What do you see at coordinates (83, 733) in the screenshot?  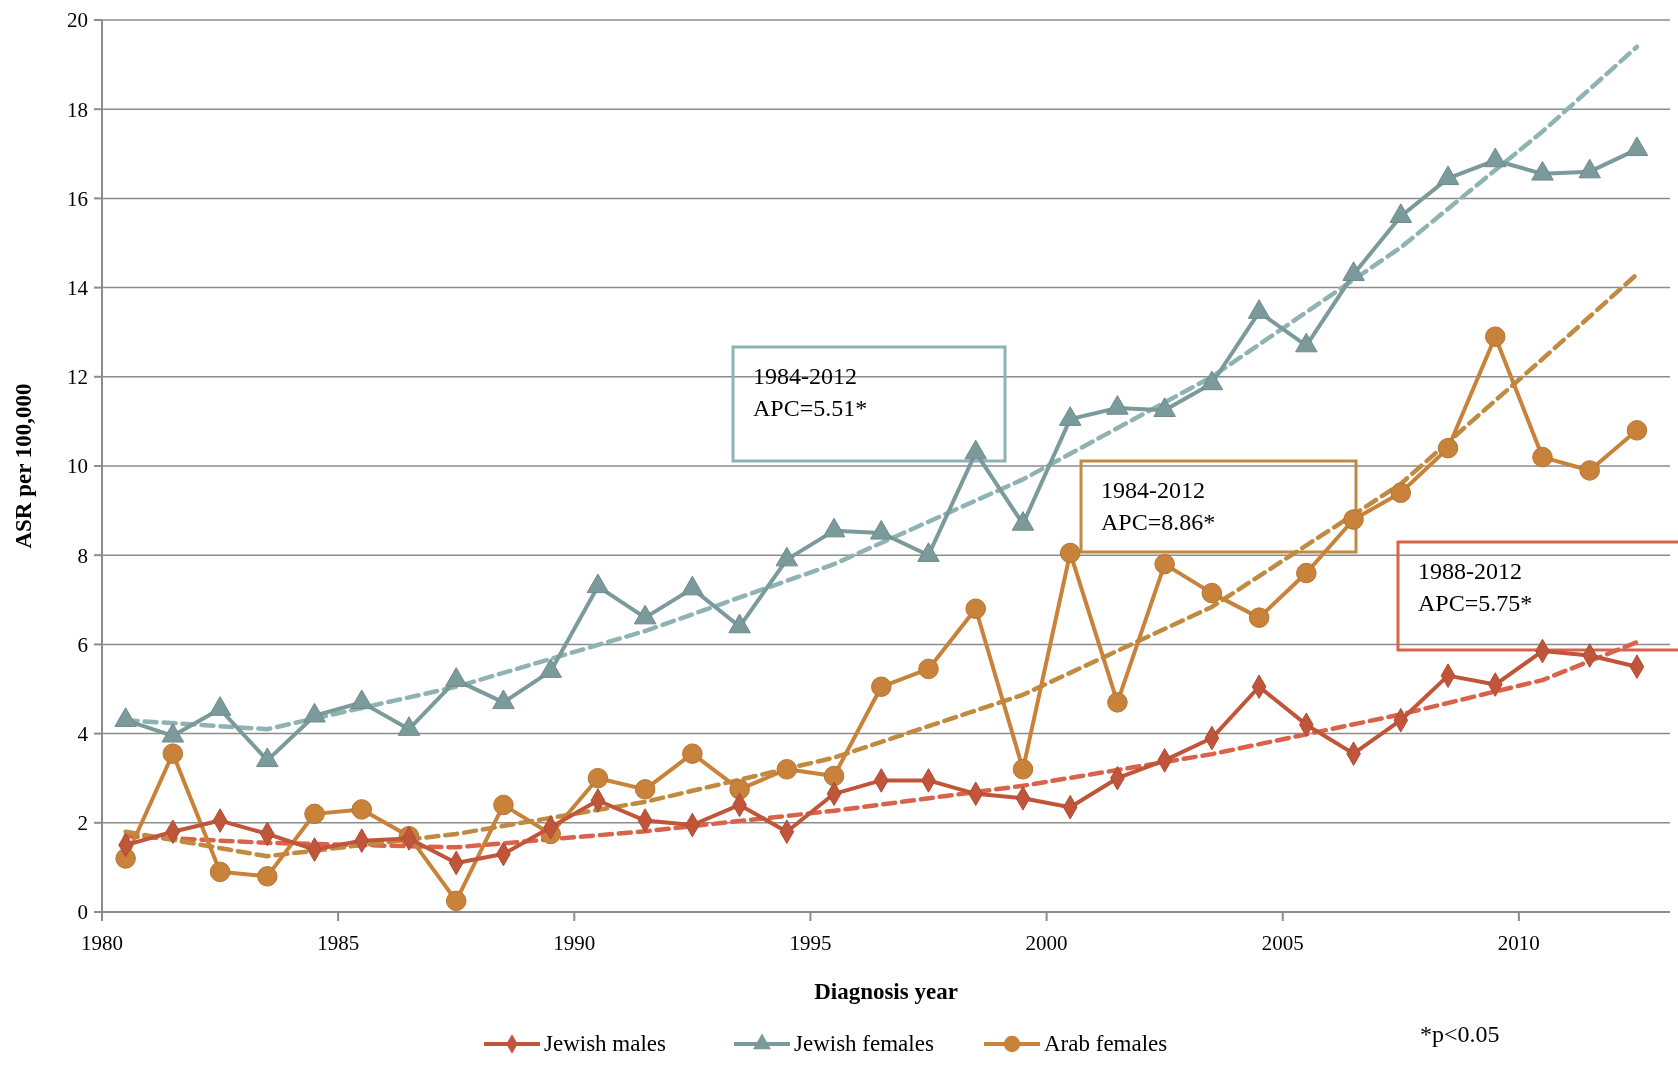 I see `y-tick-label: 4` at bounding box center [83, 733].